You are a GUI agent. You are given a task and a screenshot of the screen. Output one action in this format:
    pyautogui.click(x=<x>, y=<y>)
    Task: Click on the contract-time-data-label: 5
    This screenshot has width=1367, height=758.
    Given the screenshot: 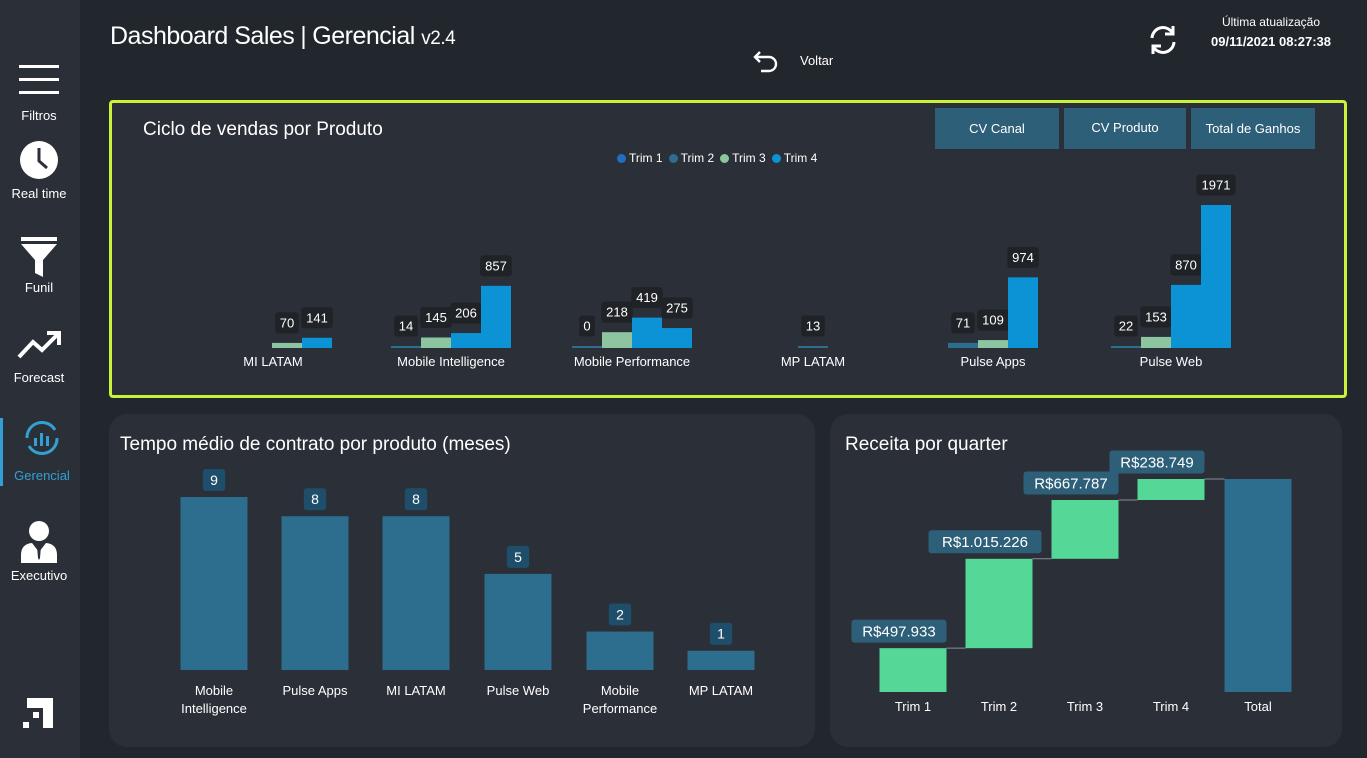 What is the action you would take?
    pyautogui.click(x=518, y=556)
    